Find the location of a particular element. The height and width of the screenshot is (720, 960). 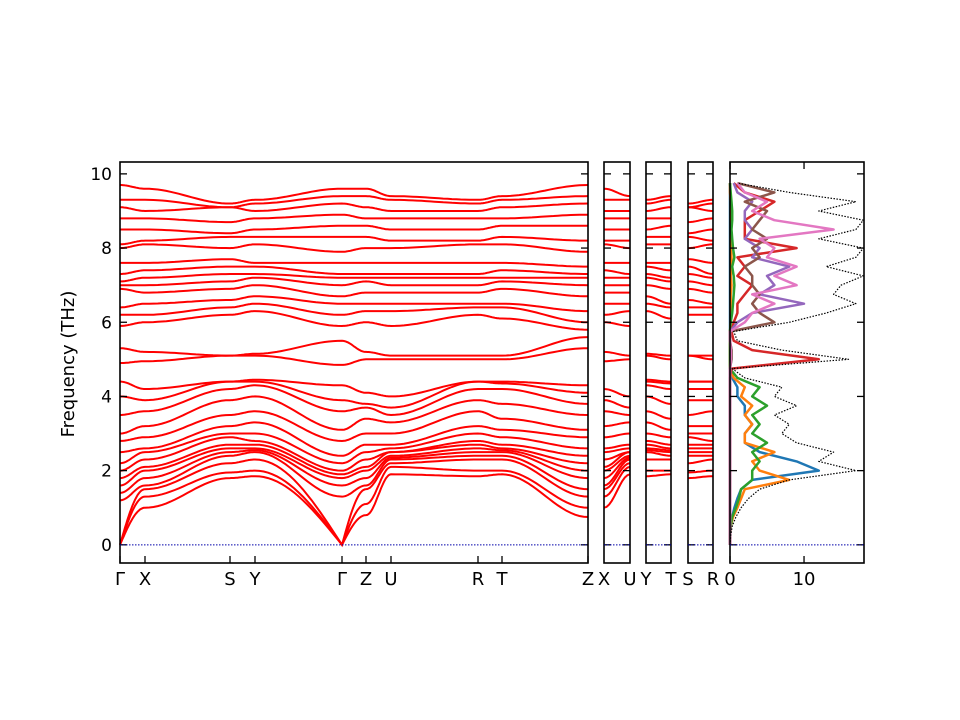

total-dos-line is located at coordinates (796, 363).